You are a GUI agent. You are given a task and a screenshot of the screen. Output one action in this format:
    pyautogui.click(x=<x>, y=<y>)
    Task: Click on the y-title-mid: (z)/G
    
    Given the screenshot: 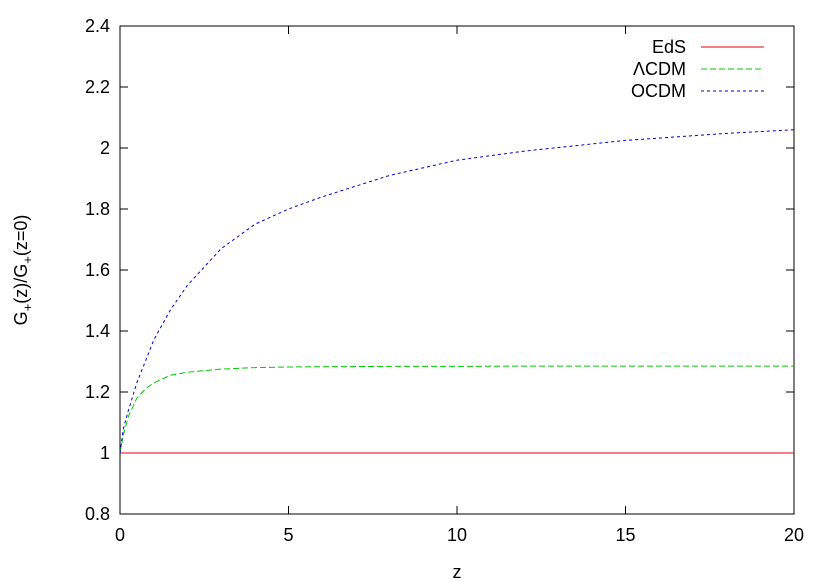 What is the action you would take?
    pyautogui.click(x=21, y=284)
    